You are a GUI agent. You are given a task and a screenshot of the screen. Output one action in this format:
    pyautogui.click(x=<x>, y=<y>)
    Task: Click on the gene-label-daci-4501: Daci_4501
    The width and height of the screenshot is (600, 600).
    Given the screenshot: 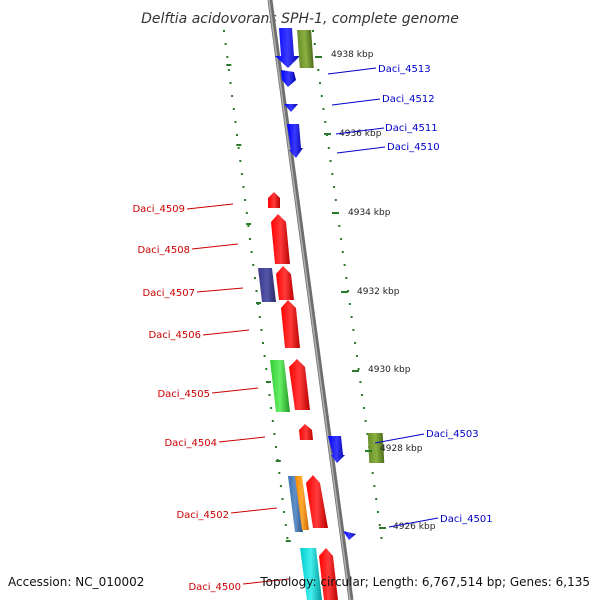 What is the action you would take?
    pyautogui.click(x=466, y=519)
    